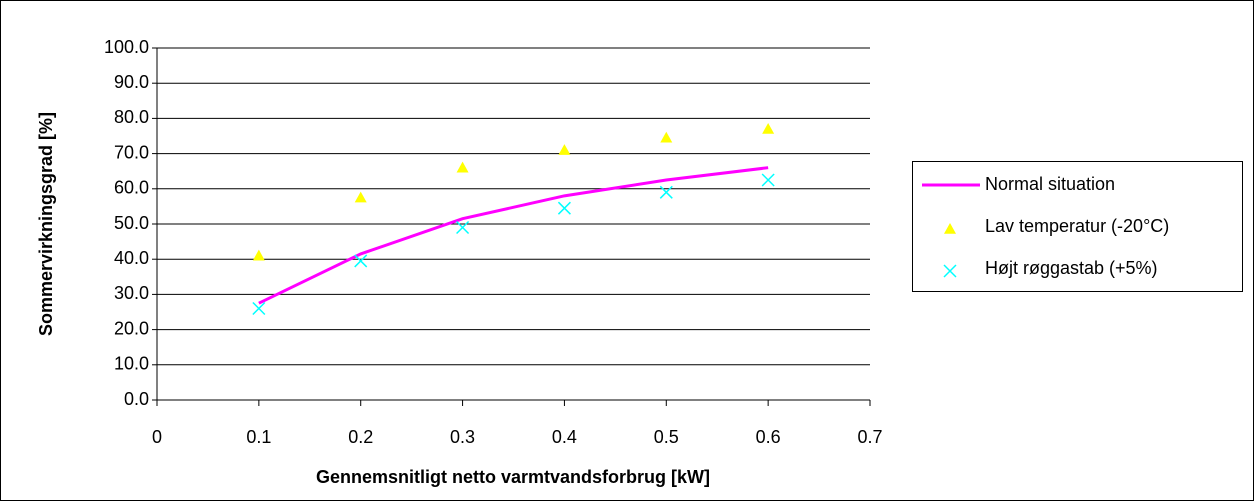 This screenshot has height=501, width=1254. What do you see at coordinates (131, 223) in the screenshot?
I see `y-tick-label: 50.0` at bounding box center [131, 223].